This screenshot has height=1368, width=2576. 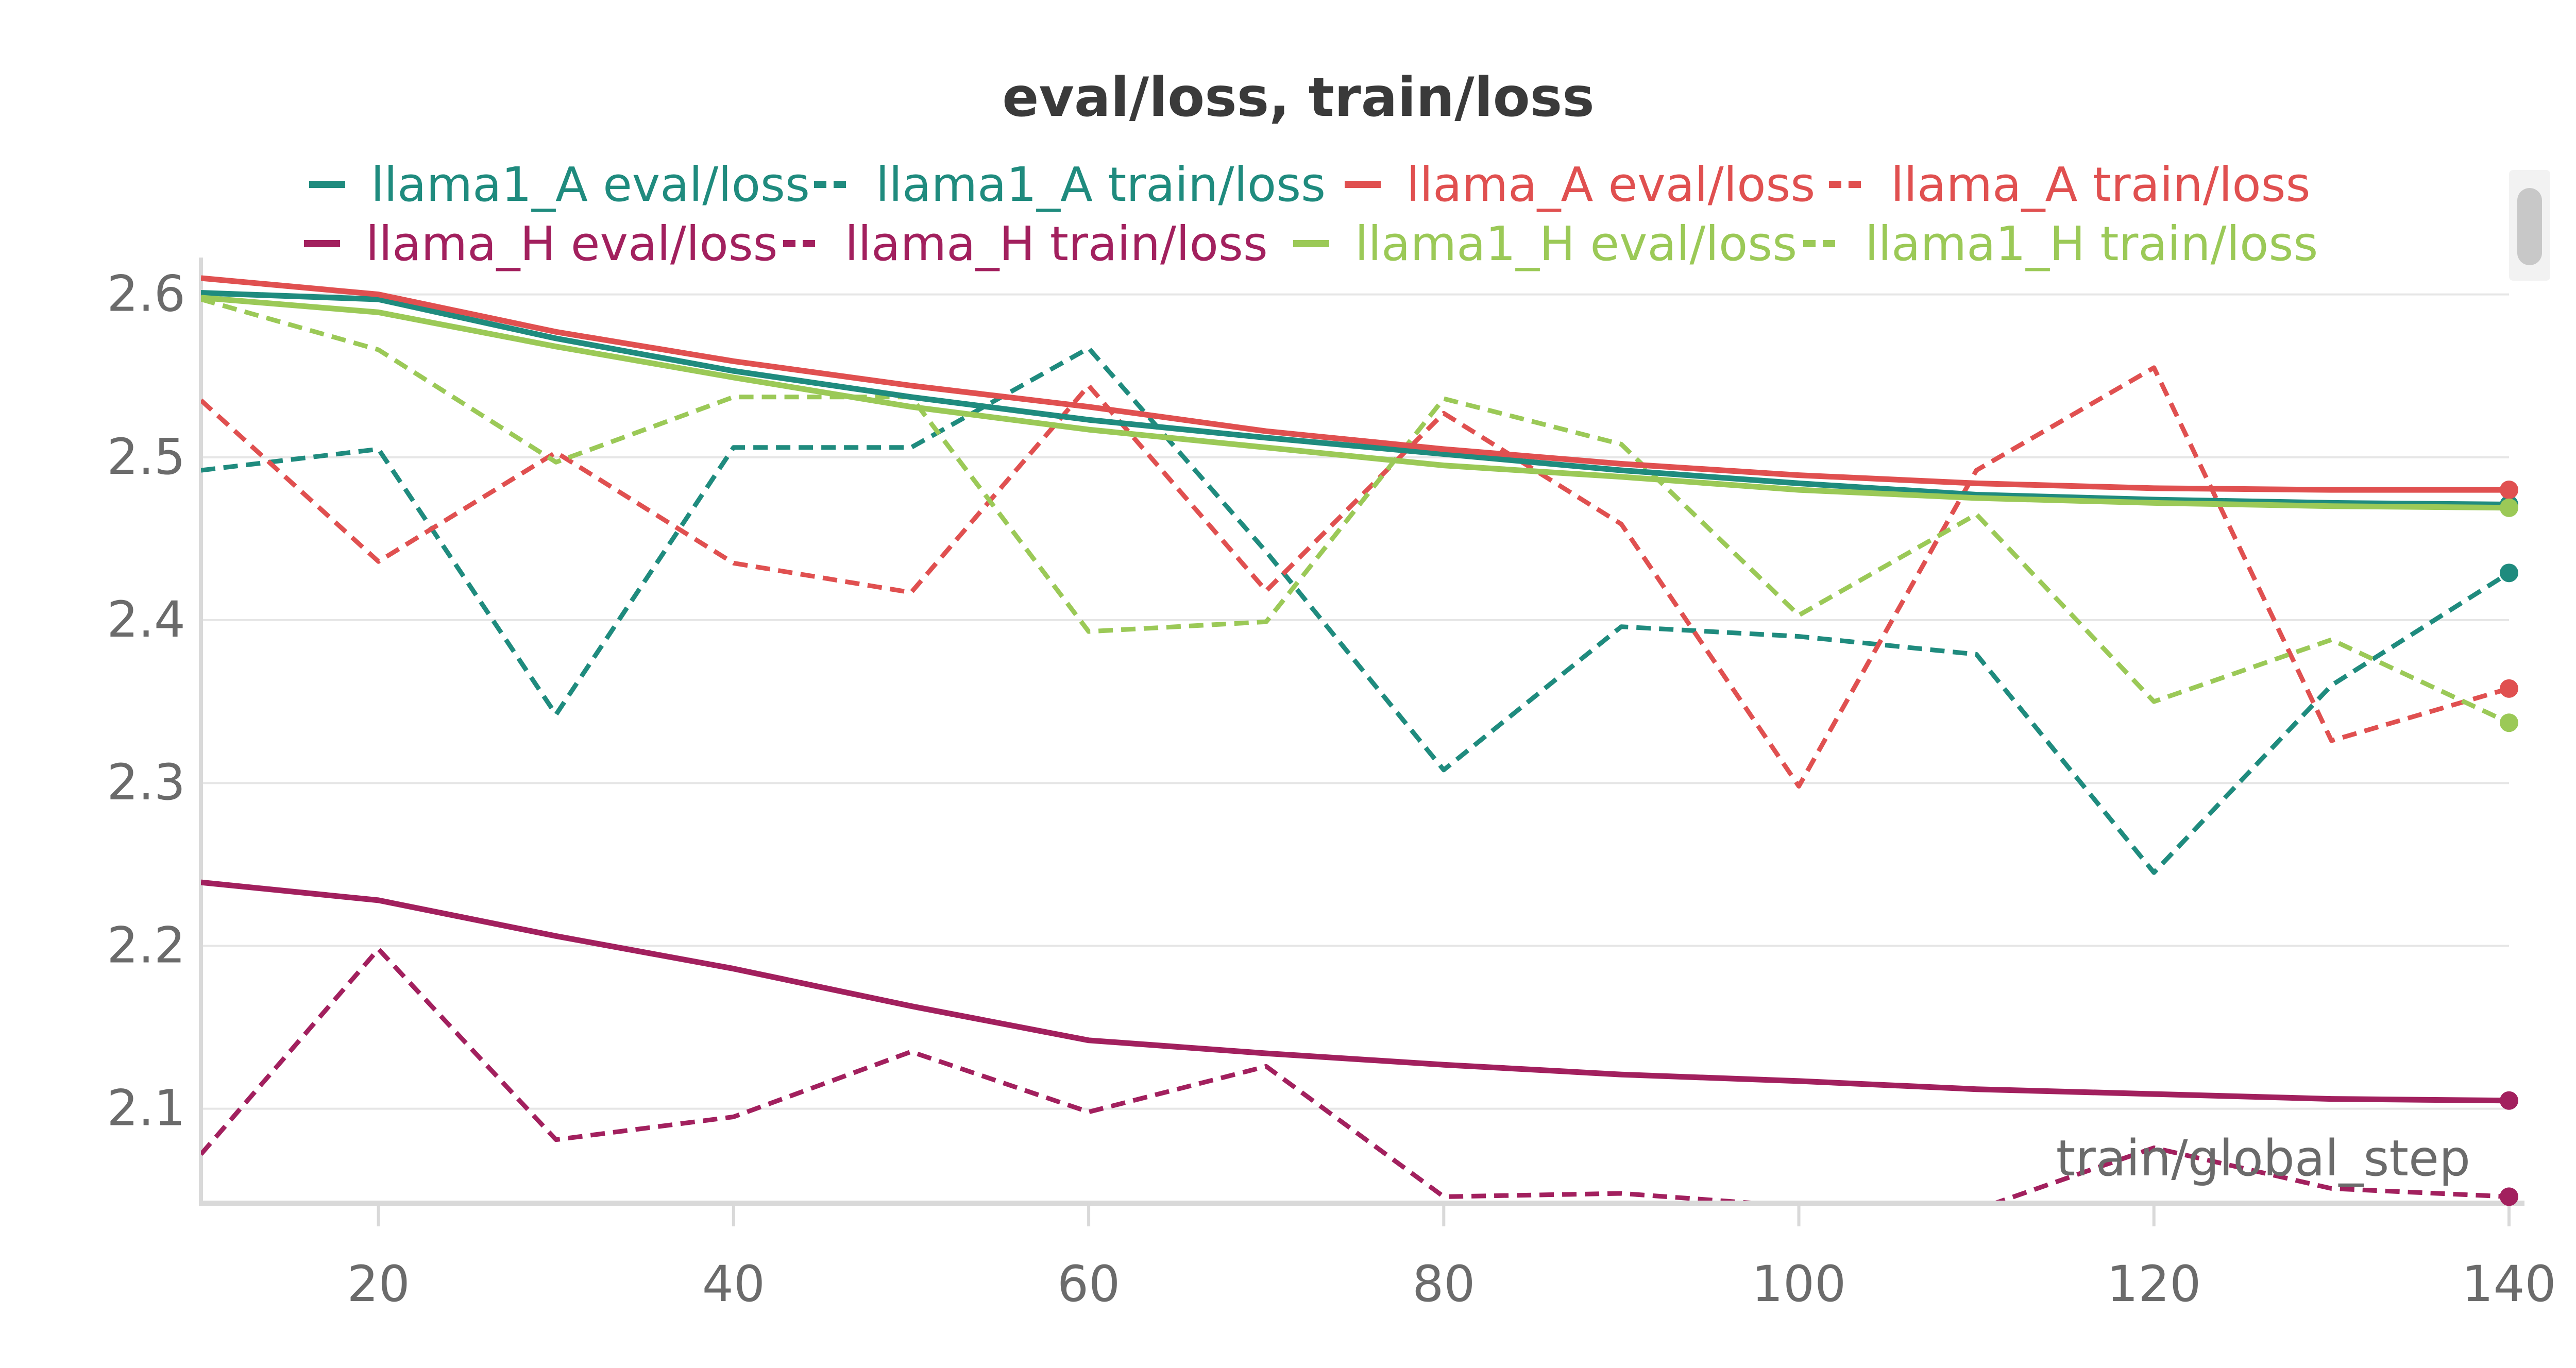 I want to click on legend-item-llama-h-eval-loss: llama_H eval/loss, so click(x=541, y=243).